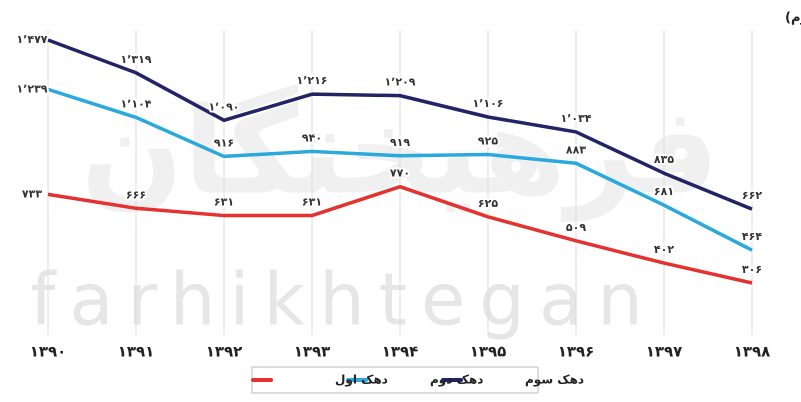 This screenshot has height=402, width=801. I want to click on value-label: ۴۶۴, so click(752, 236).